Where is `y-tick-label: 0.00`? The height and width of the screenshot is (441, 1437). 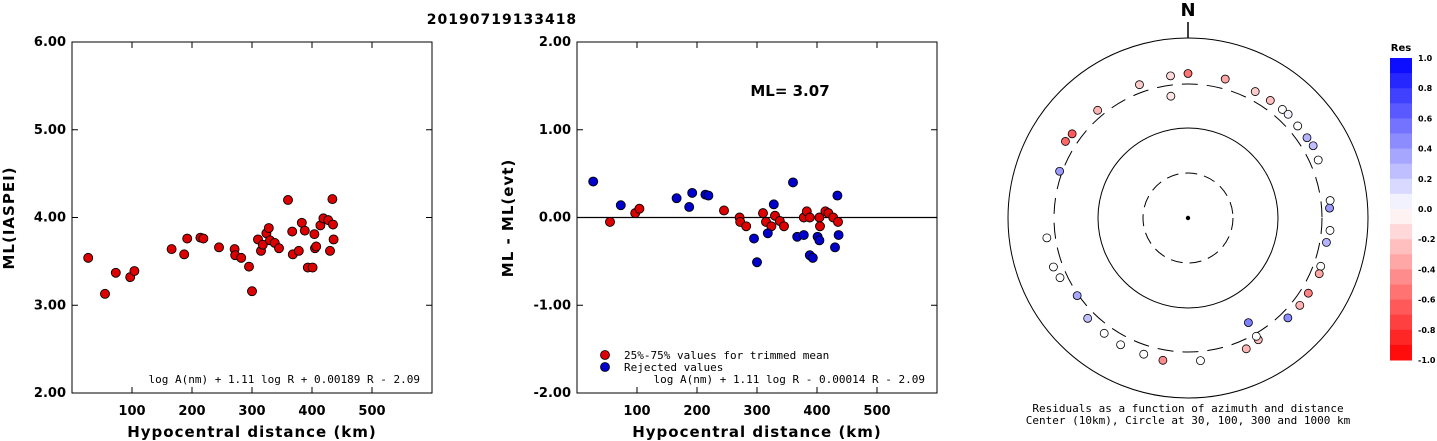 y-tick-label: 0.00 is located at coordinates (555, 218).